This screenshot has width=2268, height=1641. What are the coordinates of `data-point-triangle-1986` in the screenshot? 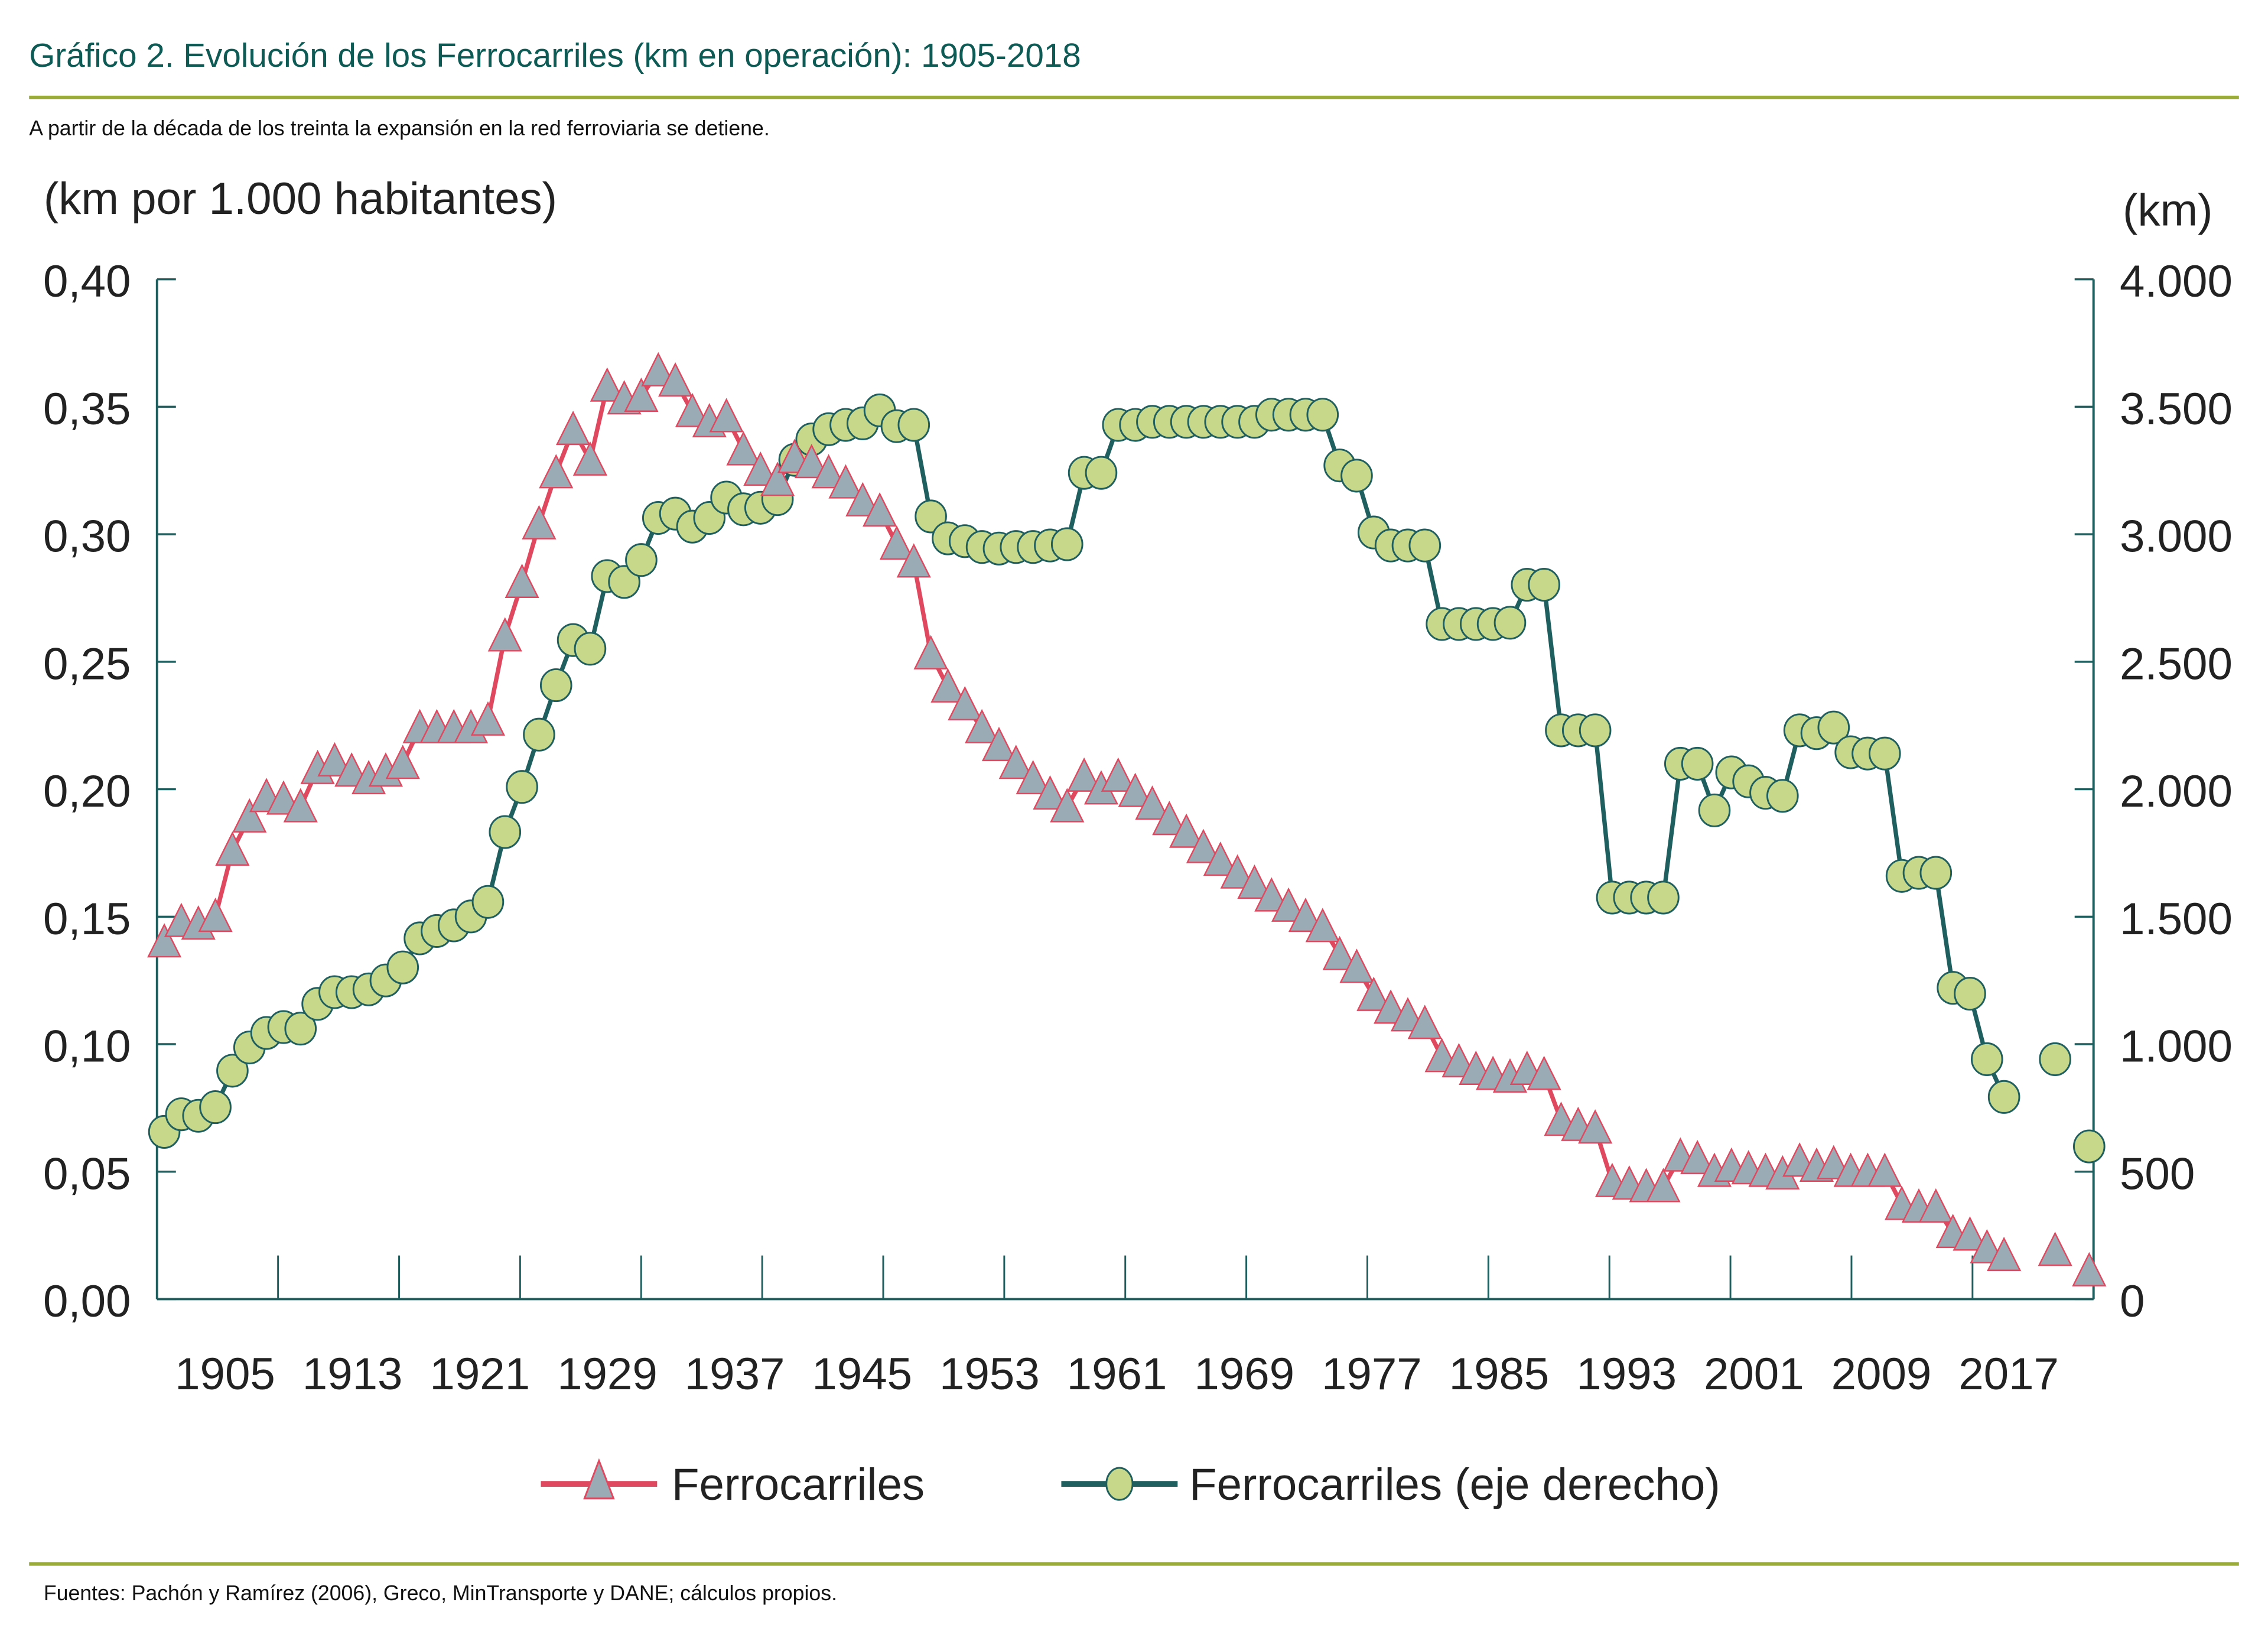 It's located at (1544, 1072).